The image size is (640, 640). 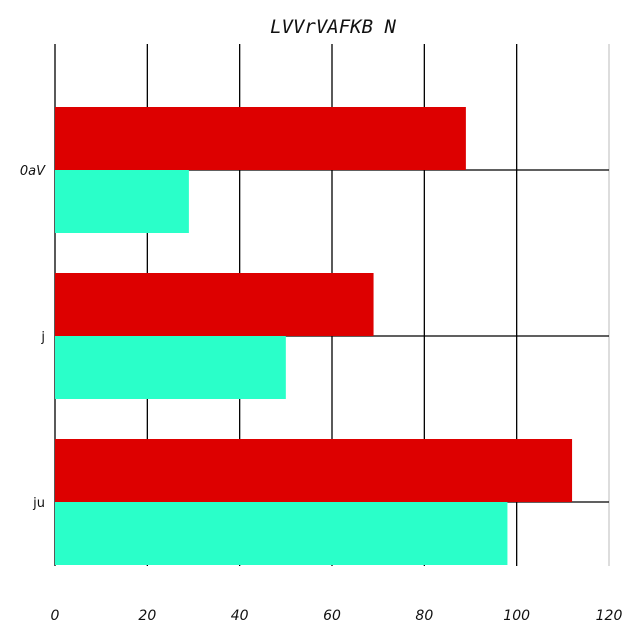 What do you see at coordinates (33, 171) in the screenshot?
I see `y-category-label-0aV: 0aV` at bounding box center [33, 171].